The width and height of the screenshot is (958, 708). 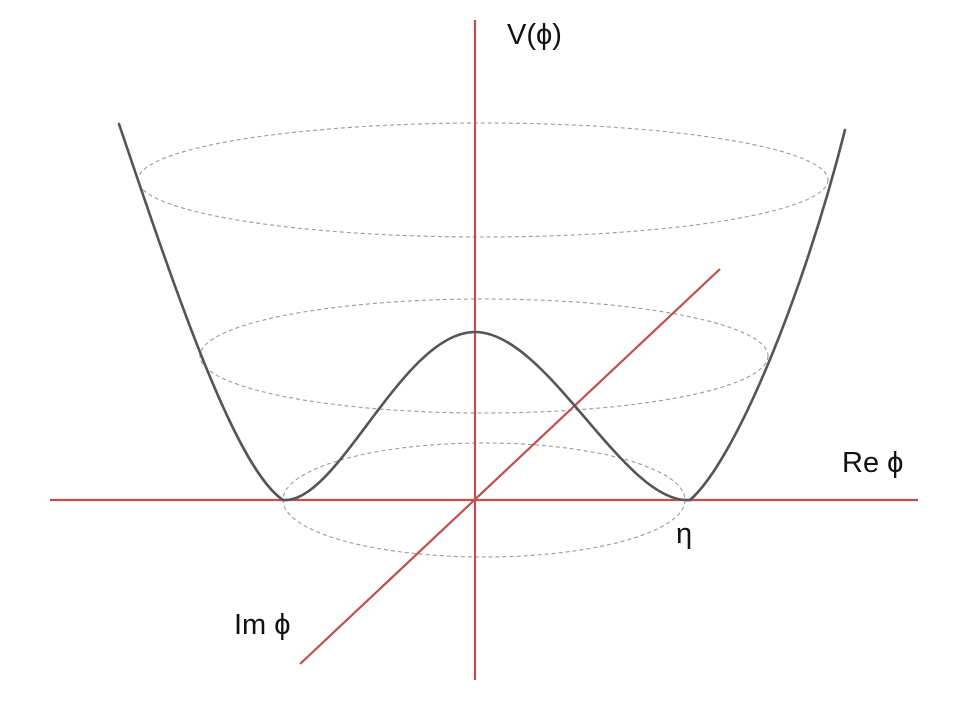 What do you see at coordinates (484, 356) in the screenshot?
I see `middle-dashed-ring` at bounding box center [484, 356].